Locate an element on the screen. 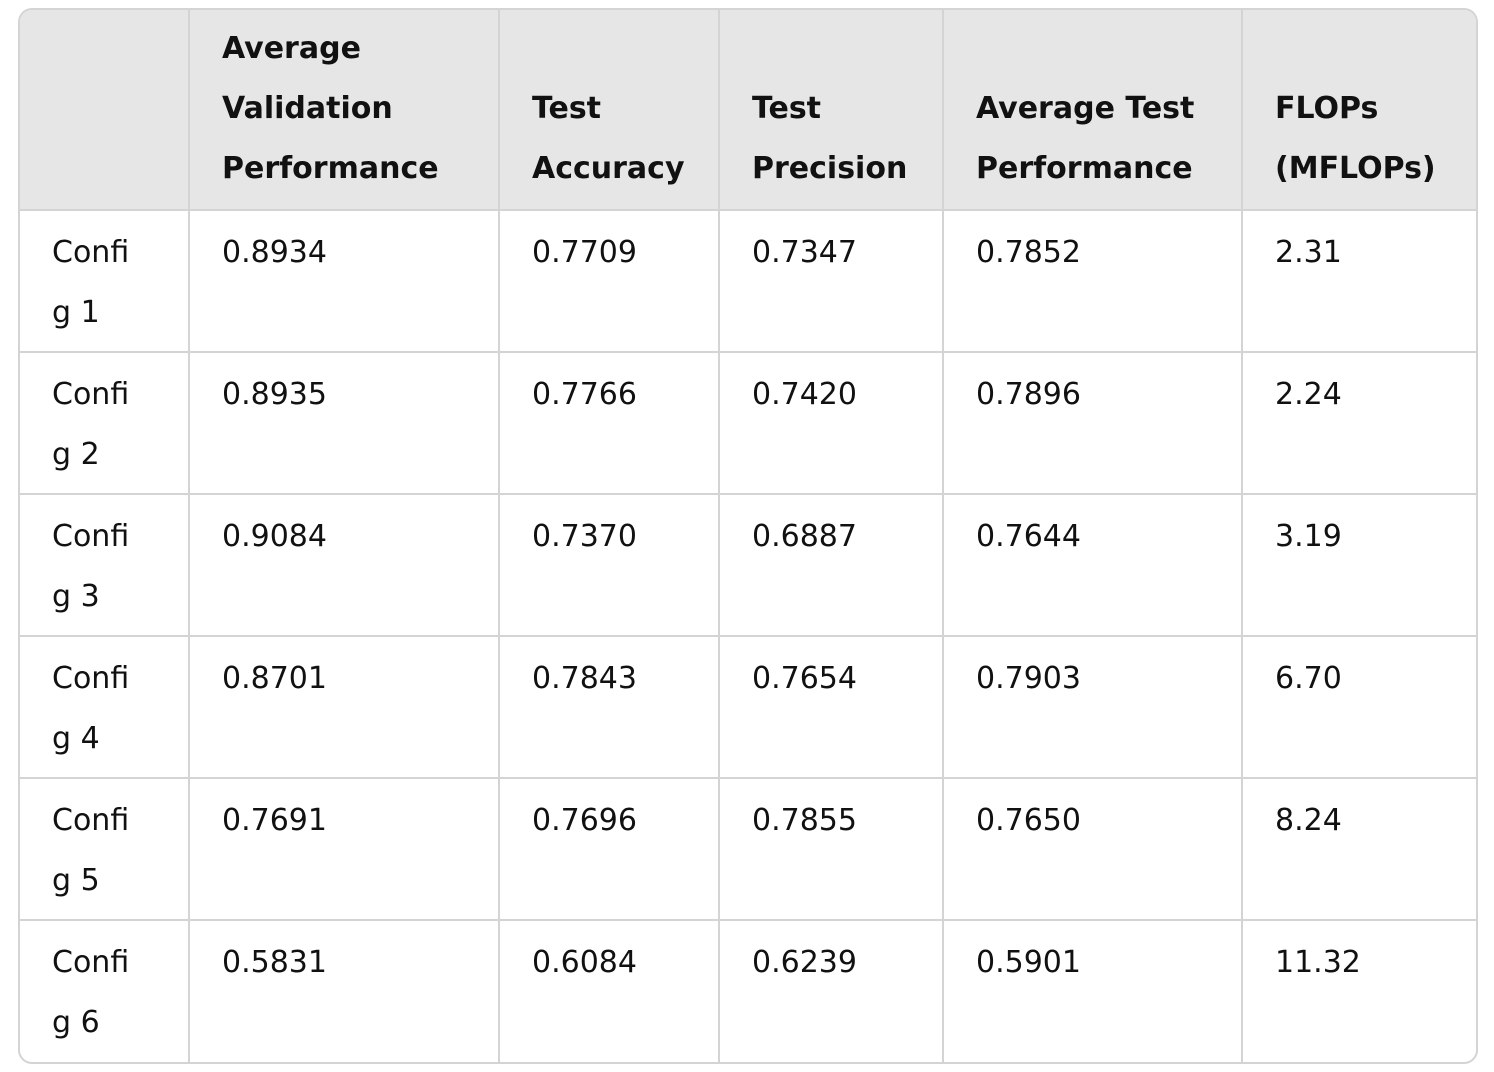 The height and width of the screenshot is (1072, 1494). cell-avg-validation: 0.8701 is located at coordinates (344, 707).